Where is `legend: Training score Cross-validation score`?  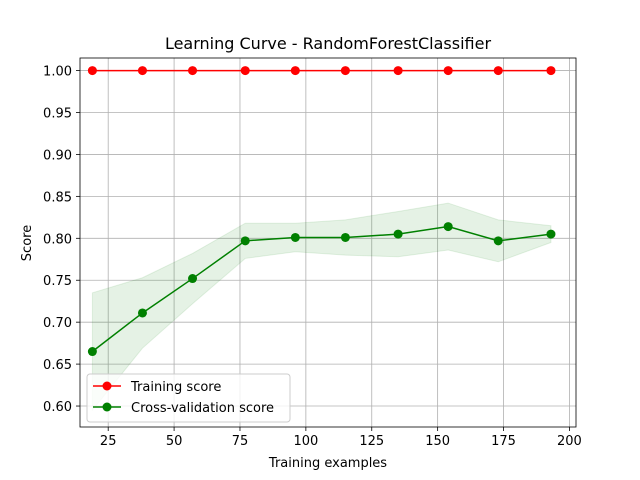 legend: Training score Cross-validation score is located at coordinates (188, 398).